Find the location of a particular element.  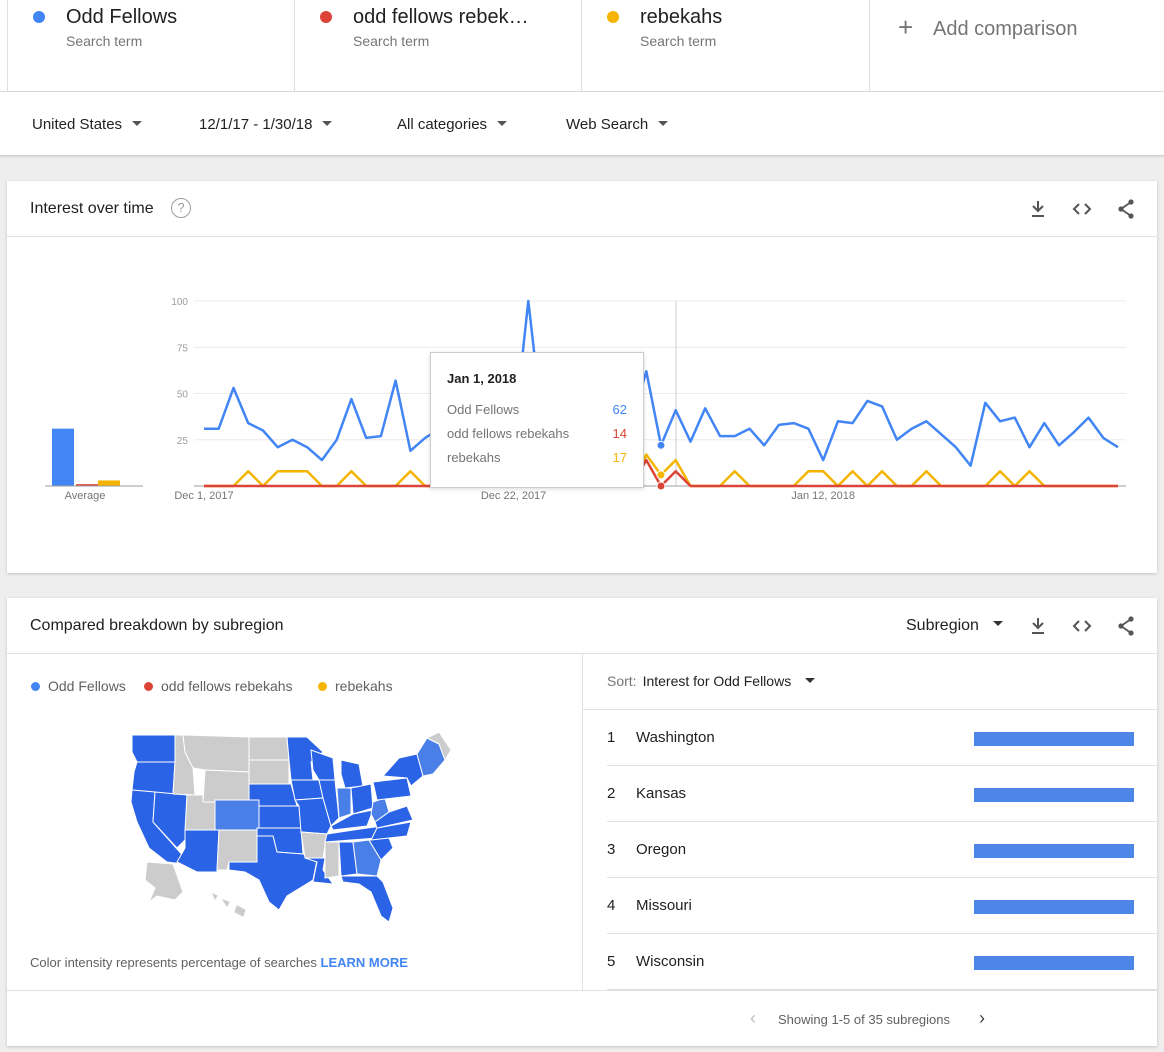

map-state-hawaii is located at coordinates (229, 904).